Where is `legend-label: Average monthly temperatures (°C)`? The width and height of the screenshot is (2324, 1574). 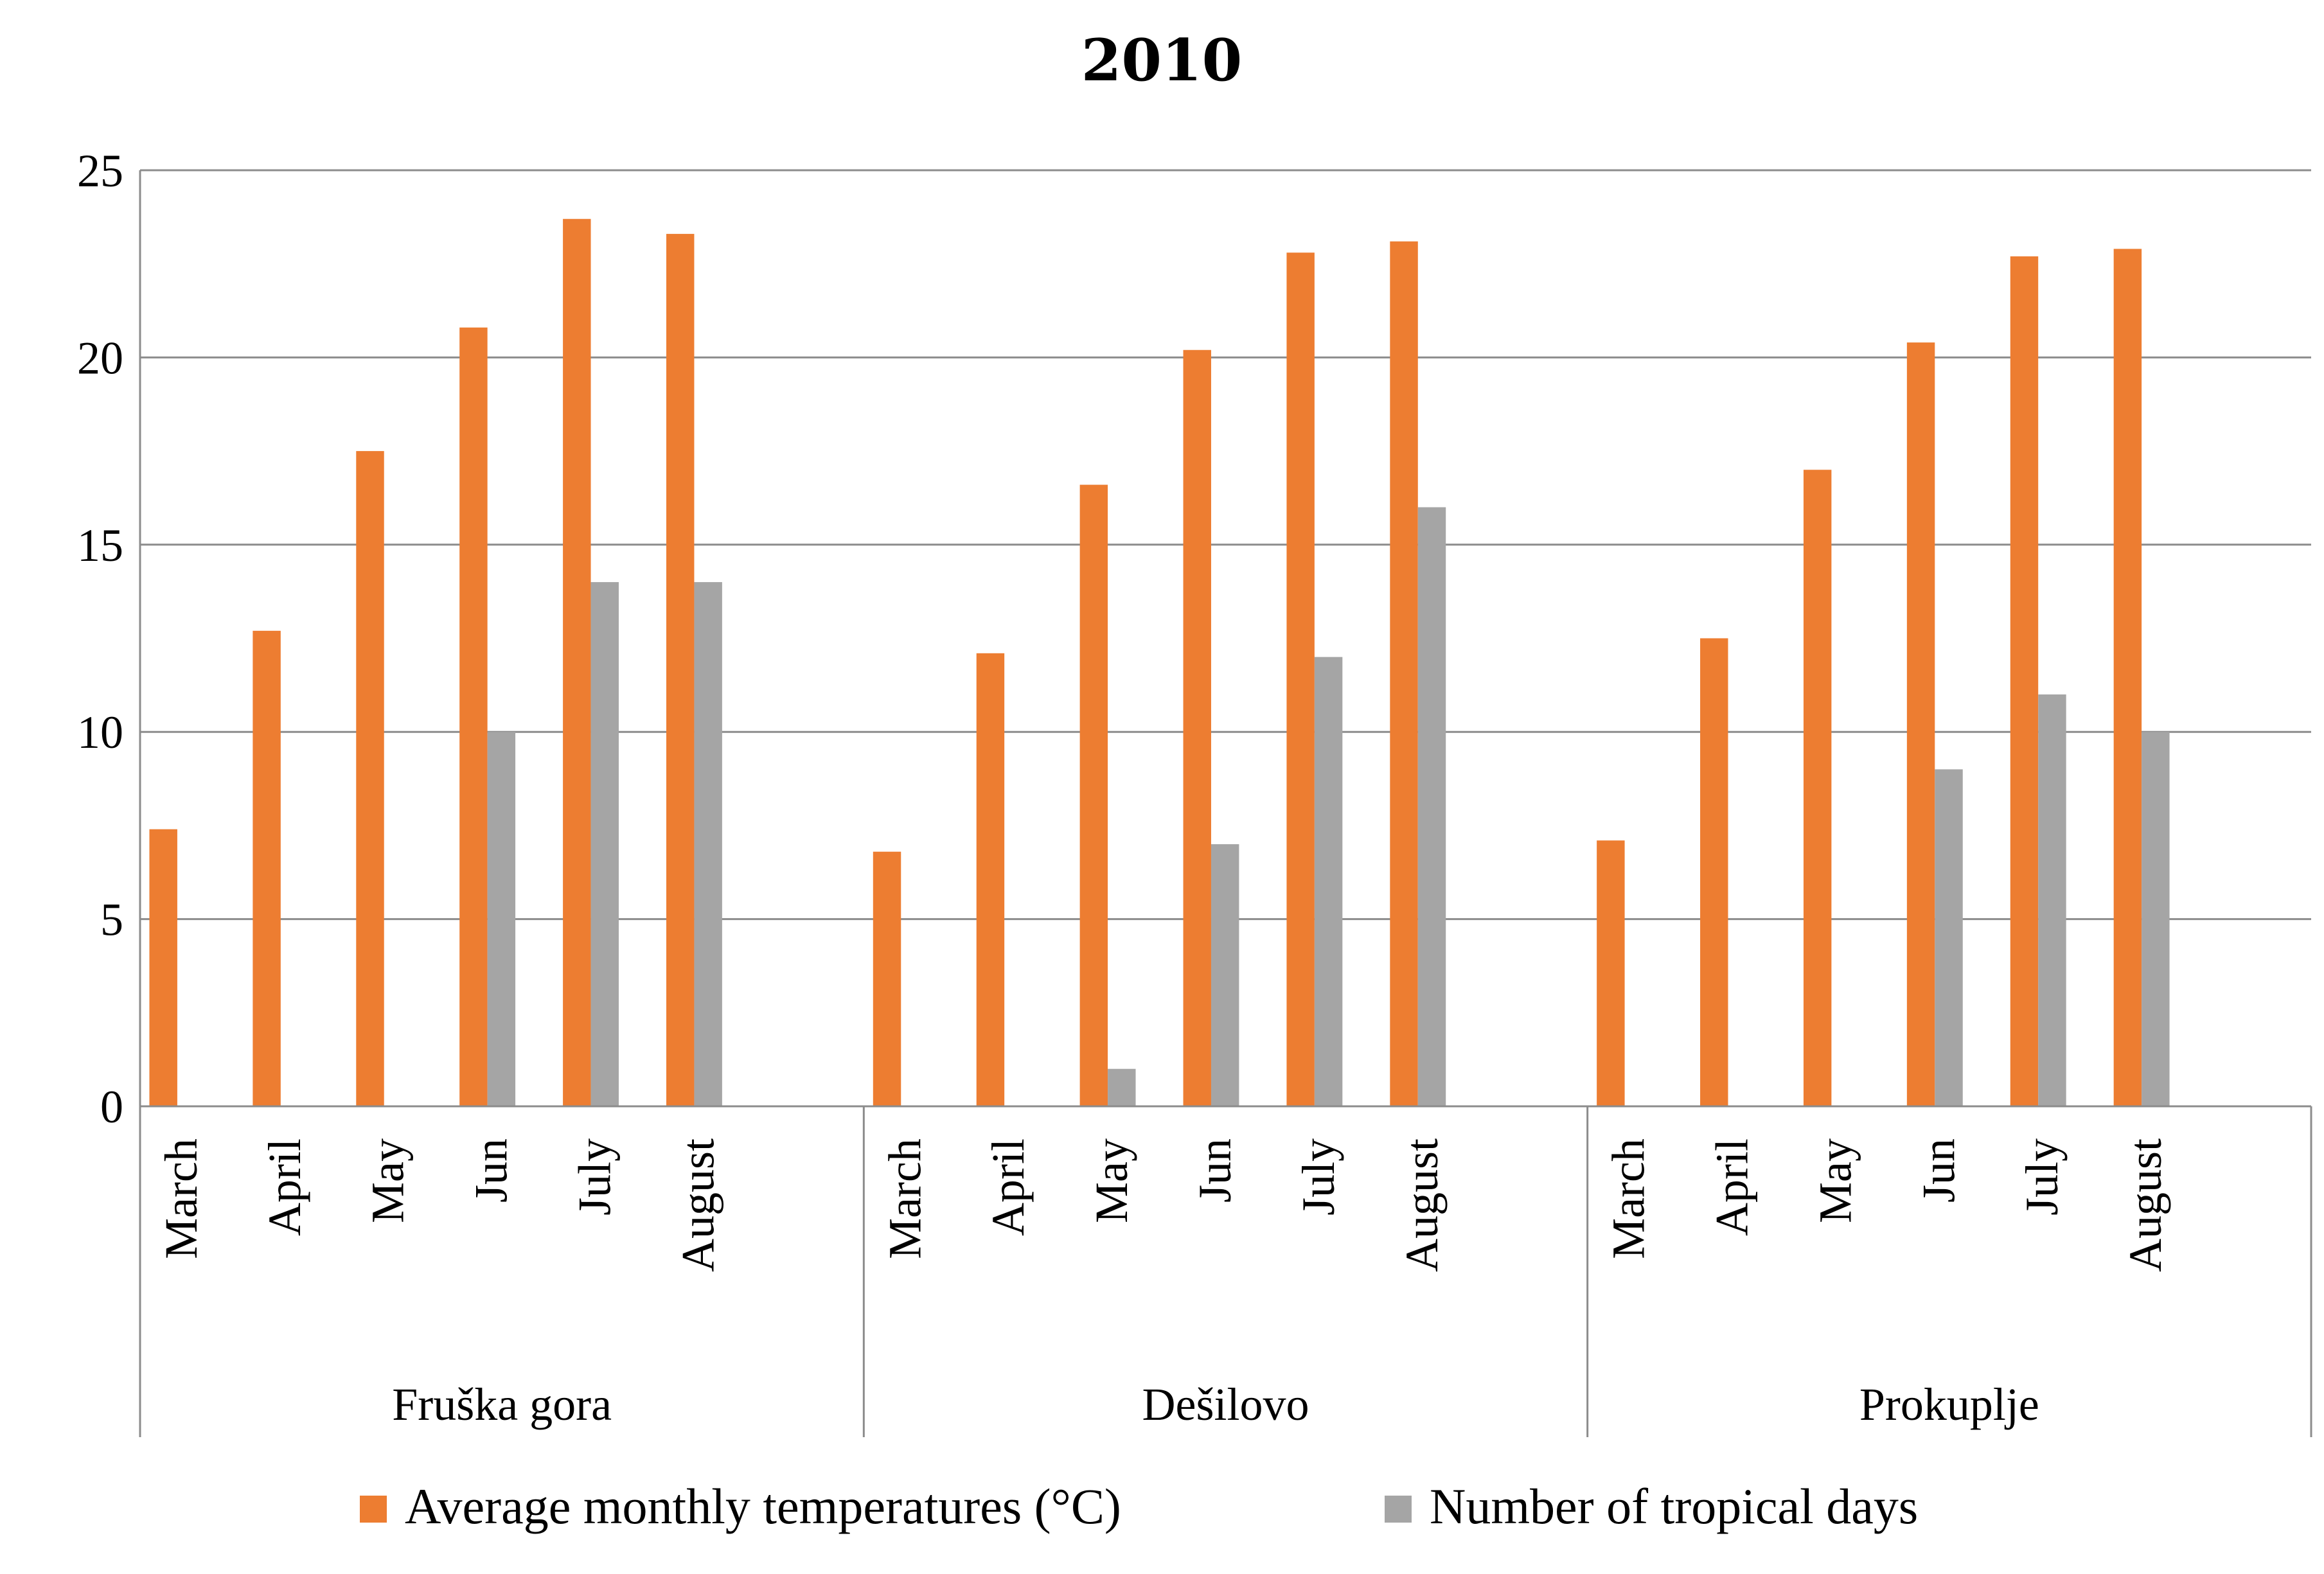
legend-label: Average monthly temperatures (°C) is located at coordinates (763, 1506).